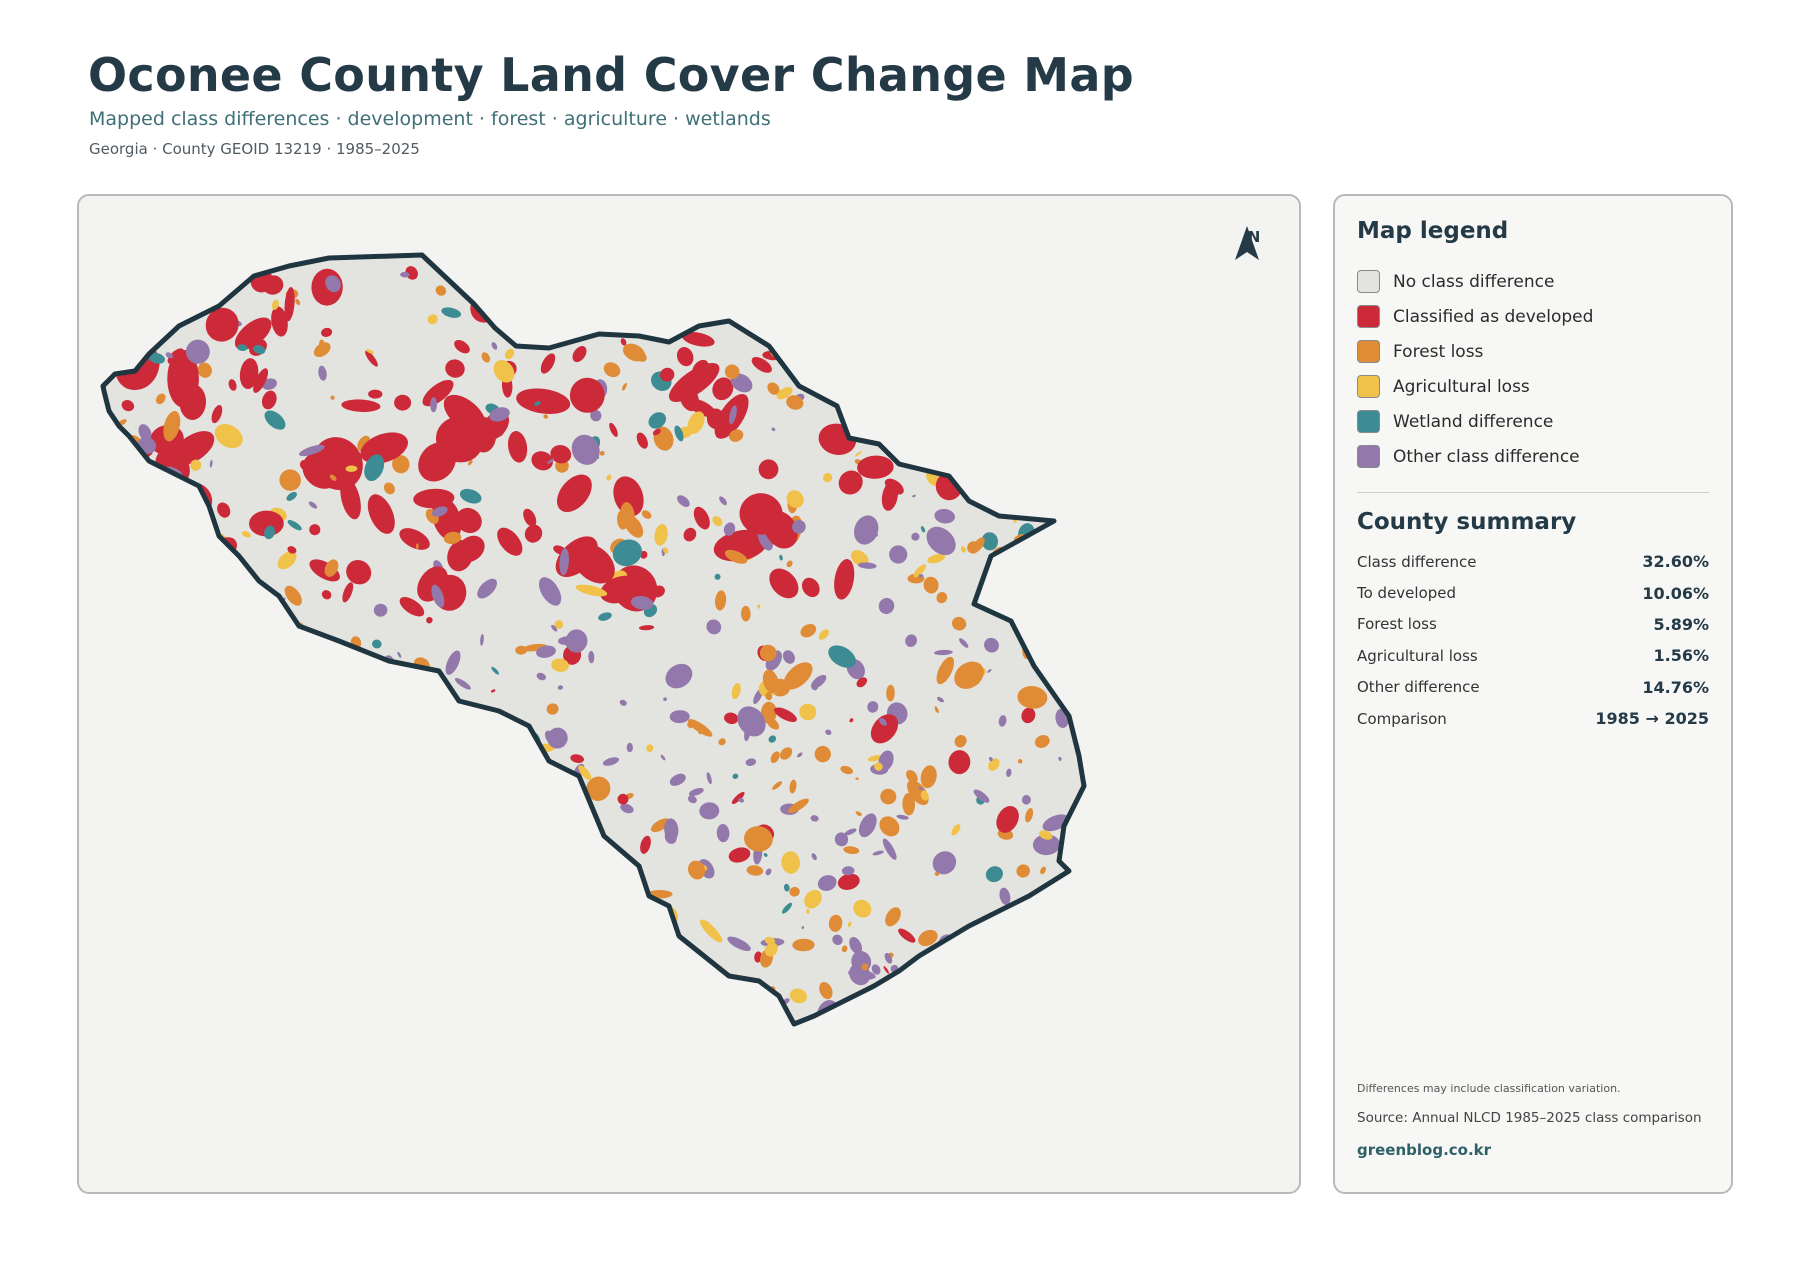 This screenshot has width=1800, height=1273. What do you see at coordinates (1424, 1150) in the screenshot?
I see `site-link: greenblog.co.kr` at bounding box center [1424, 1150].